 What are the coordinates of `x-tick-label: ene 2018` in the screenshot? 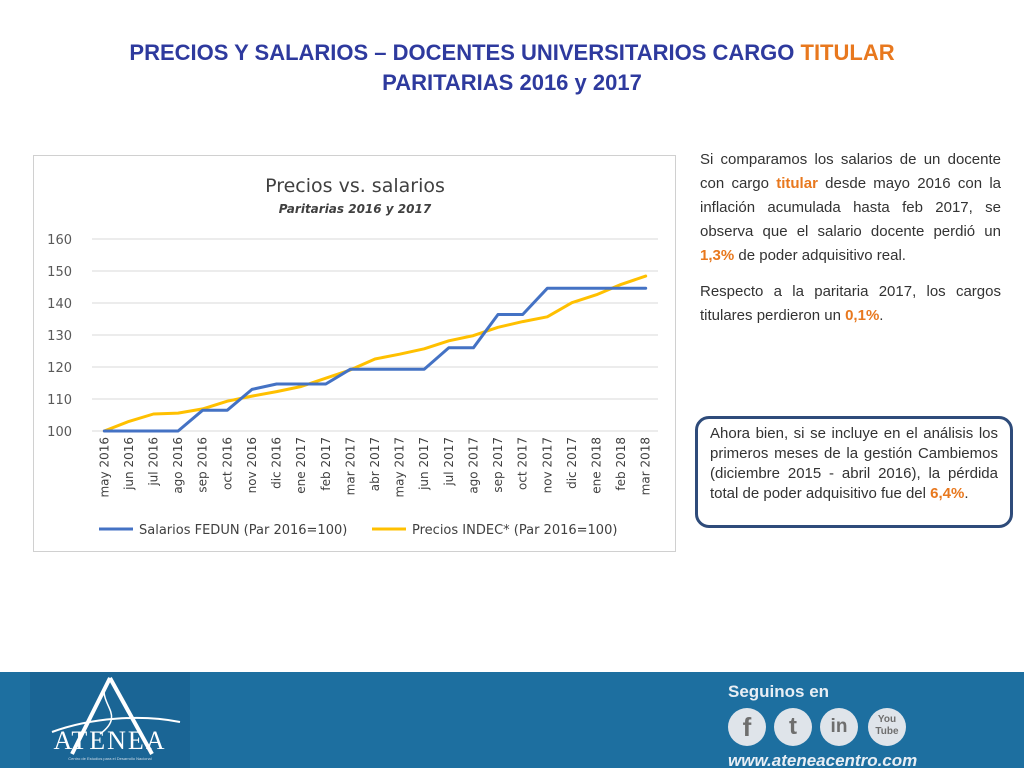 It's located at (596, 465).